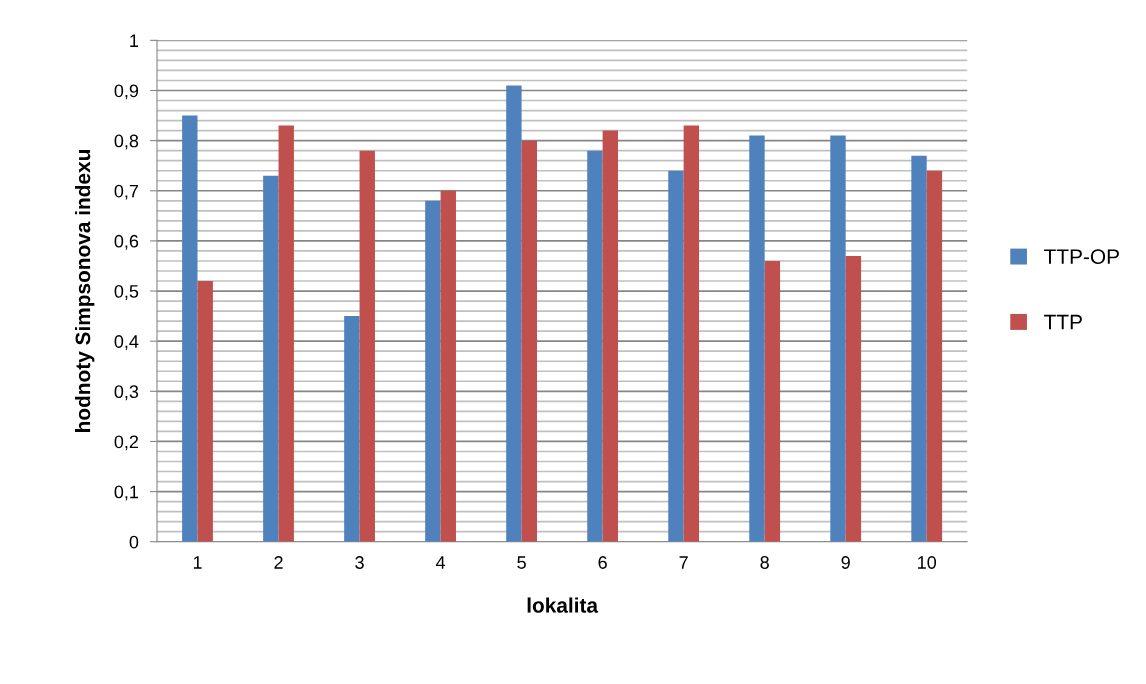 The width and height of the screenshot is (1146, 684). What do you see at coordinates (521, 562) in the screenshot?
I see `x-tick-label: 5` at bounding box center [521, 562].